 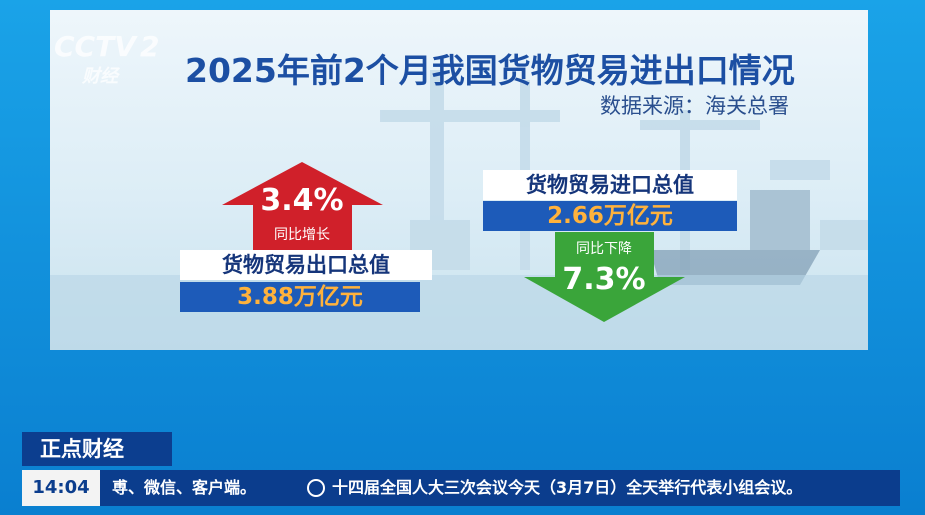 I want to click on up-arrow, so click(x=302, y=206).